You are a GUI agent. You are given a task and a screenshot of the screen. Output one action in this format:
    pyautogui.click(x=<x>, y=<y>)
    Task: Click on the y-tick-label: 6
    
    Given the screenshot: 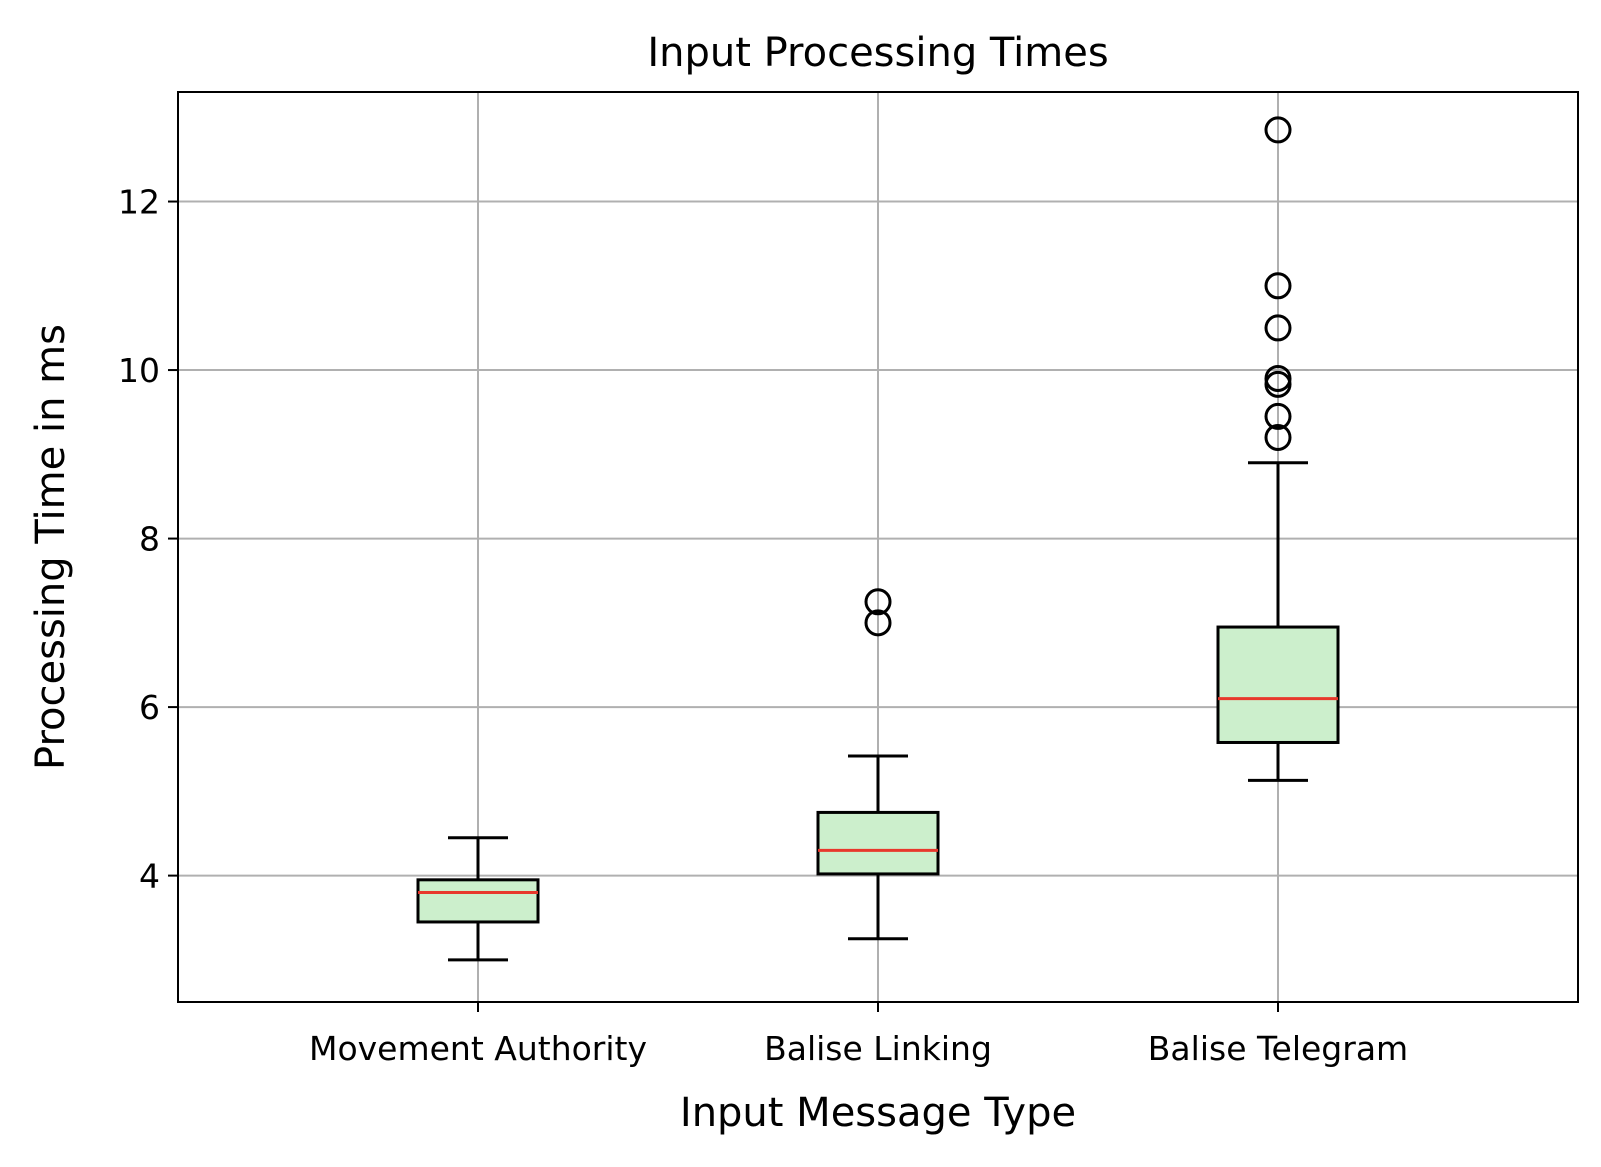 What is the action you would take?
    pyautogui.click(x=149, y=707)
    